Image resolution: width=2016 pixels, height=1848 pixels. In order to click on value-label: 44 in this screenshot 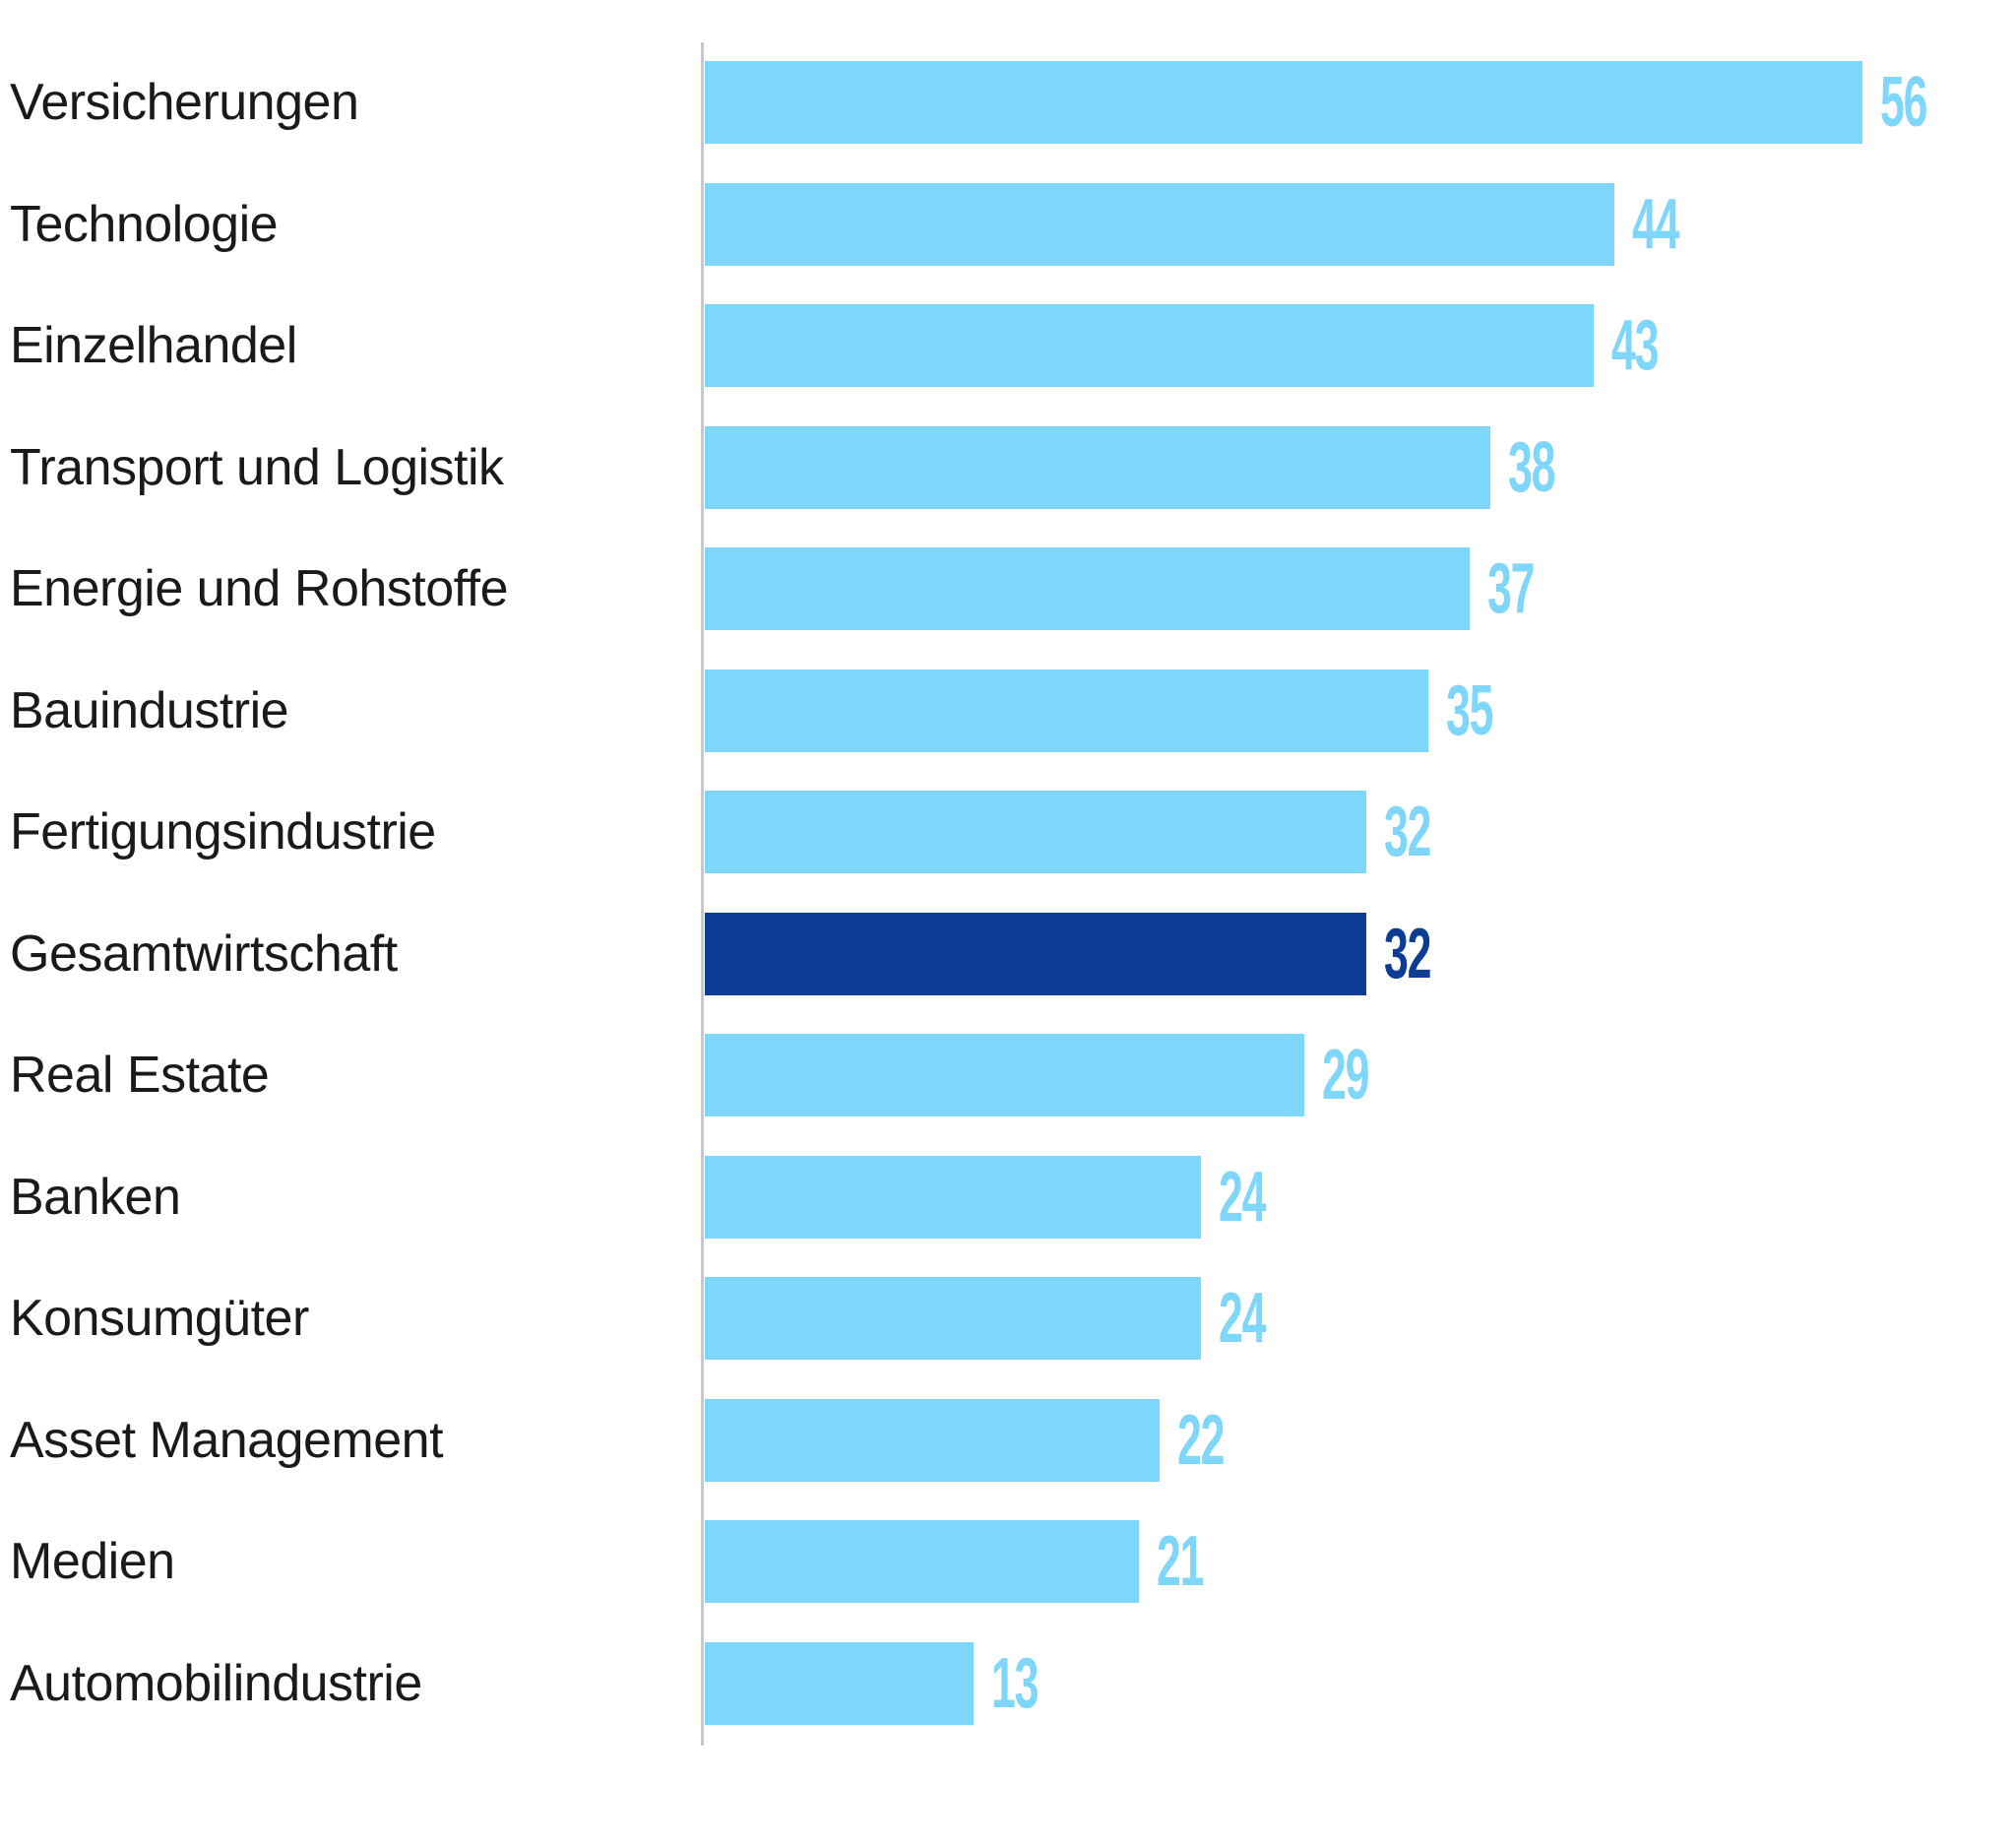, I will do `click(1655, 224)`.